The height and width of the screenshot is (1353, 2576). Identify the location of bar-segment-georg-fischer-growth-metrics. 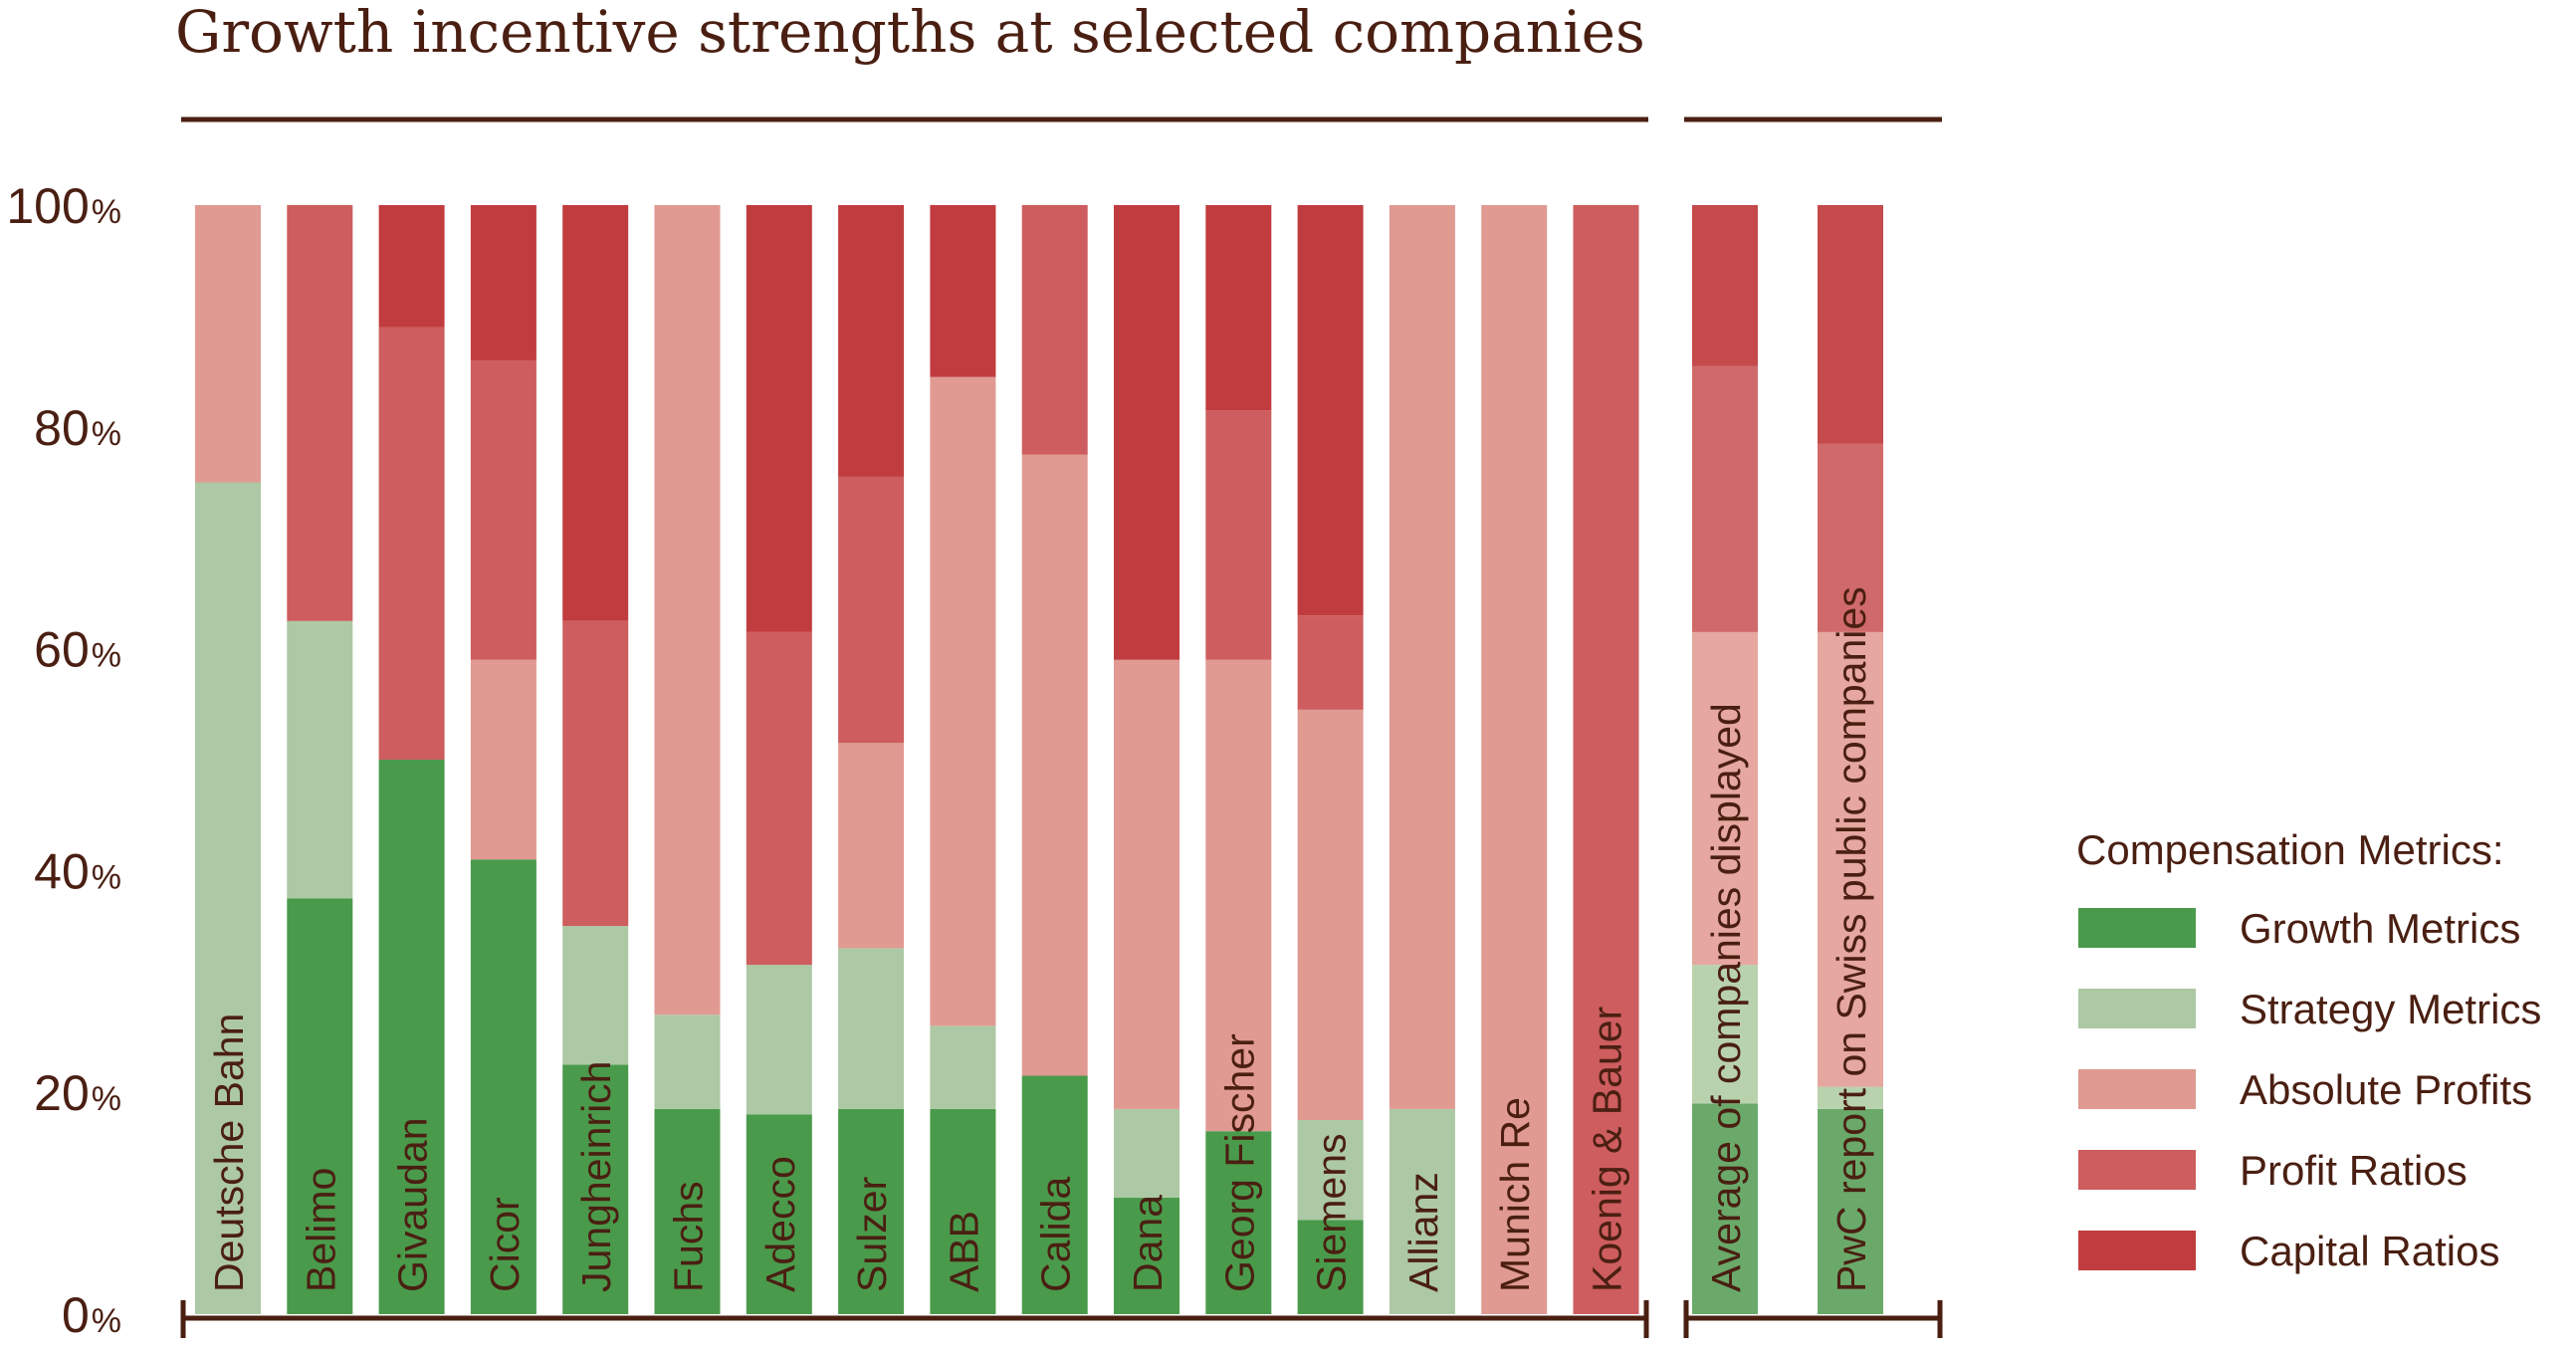
(1238, 1222).